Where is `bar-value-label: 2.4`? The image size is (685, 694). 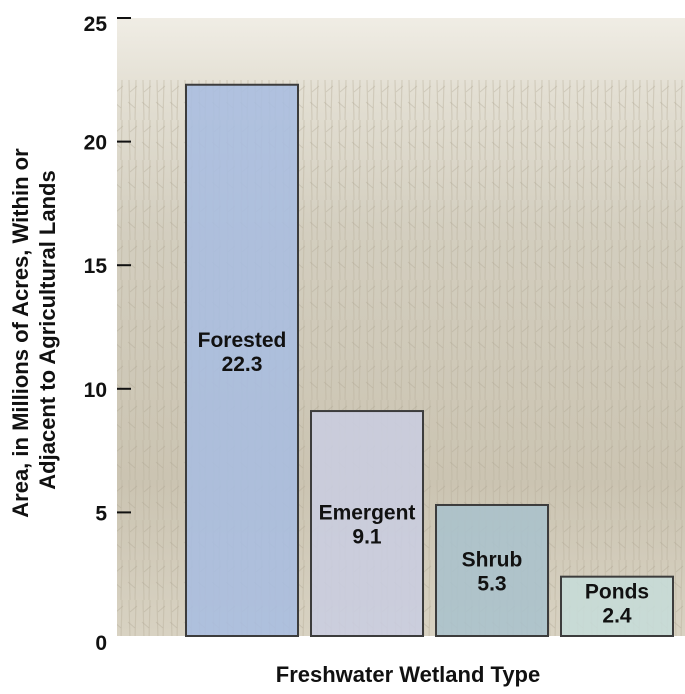
bar-value-label: 2.4 is located at coordinates (617, 616).